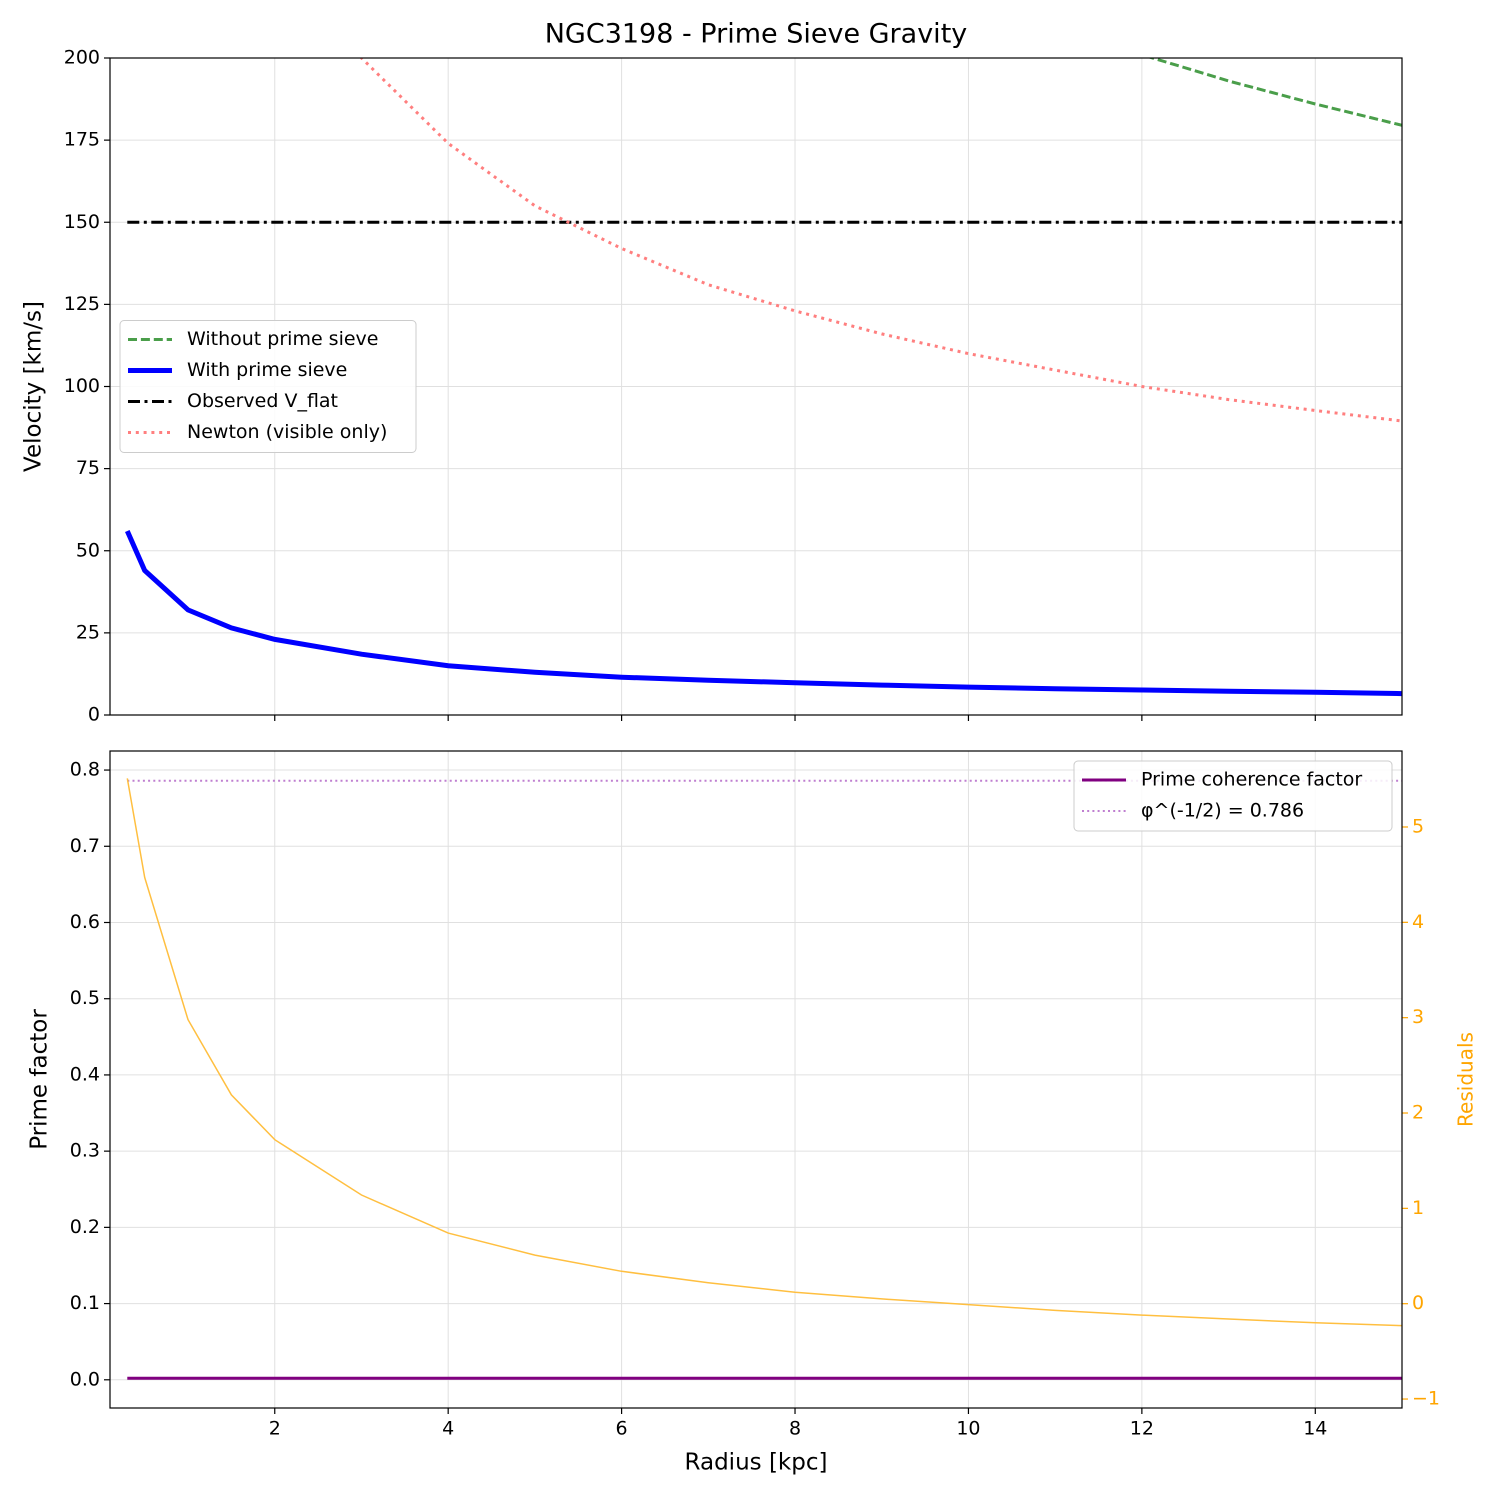 This screenshot has height=1500, width=1500. I want to click on y2-tick-label: −1, so click(1426, 1399).